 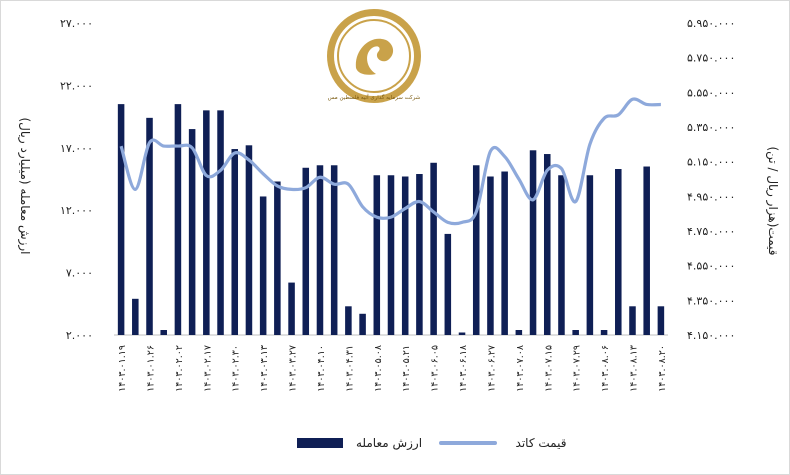 I want to click on logo-inner-ring, so click(x=374, y=56).